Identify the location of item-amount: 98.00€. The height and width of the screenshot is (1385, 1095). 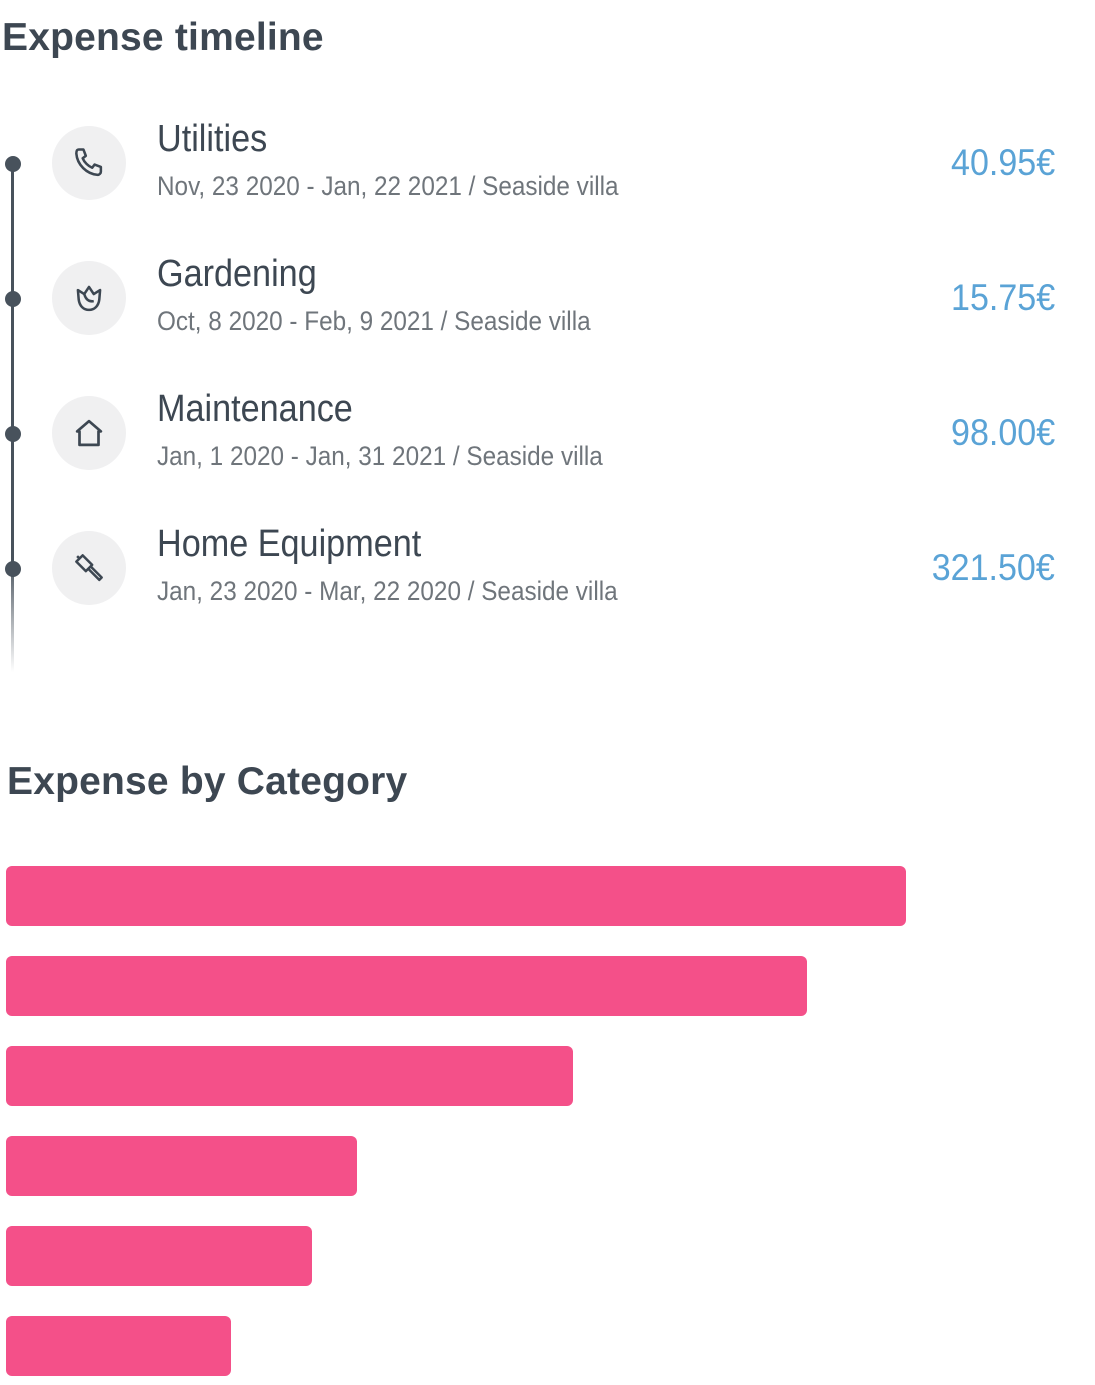
(1002, 432).